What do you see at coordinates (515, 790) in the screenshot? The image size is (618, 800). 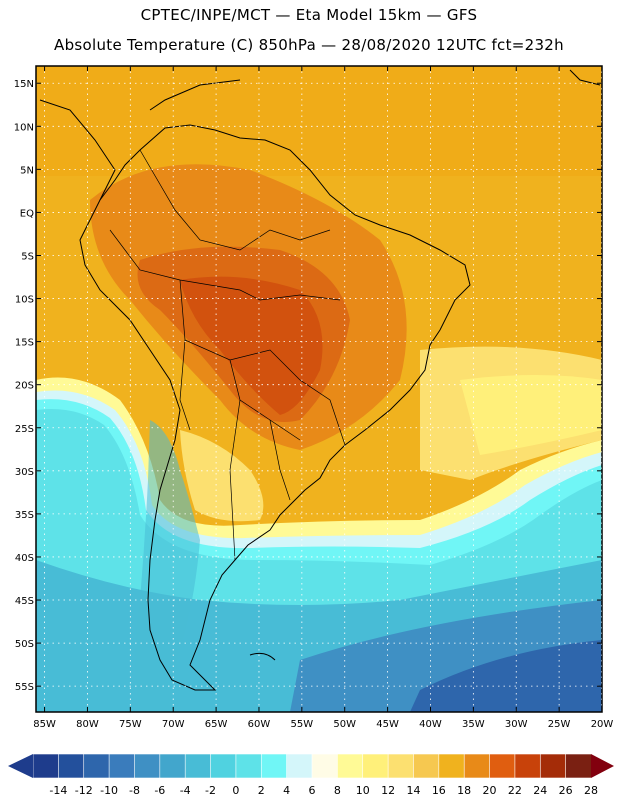 I see `colorbar-label: 22` at bounding box center [515, 790].